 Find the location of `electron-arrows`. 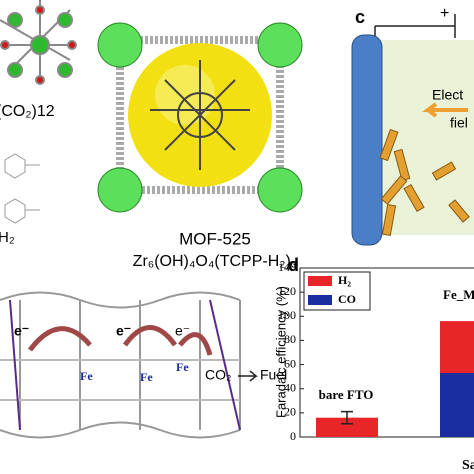

electron-arrows is located at coordinates (120, 340).